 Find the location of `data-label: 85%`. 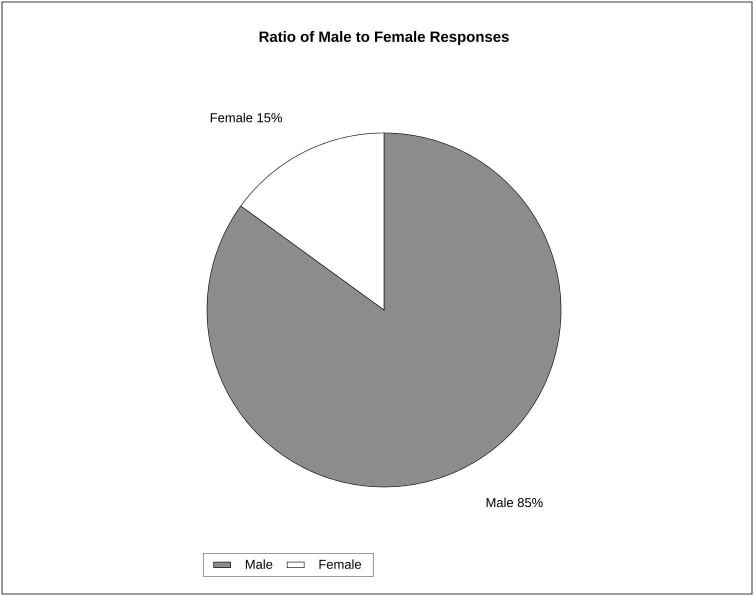

data-label: 85% is located at coordinates (530, 503).